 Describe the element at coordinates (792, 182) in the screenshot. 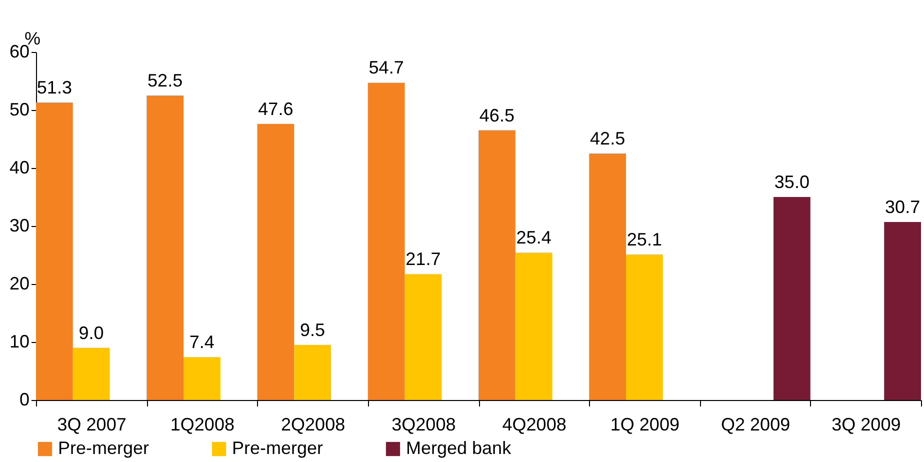

I see `data-label: 35.0` at that location.